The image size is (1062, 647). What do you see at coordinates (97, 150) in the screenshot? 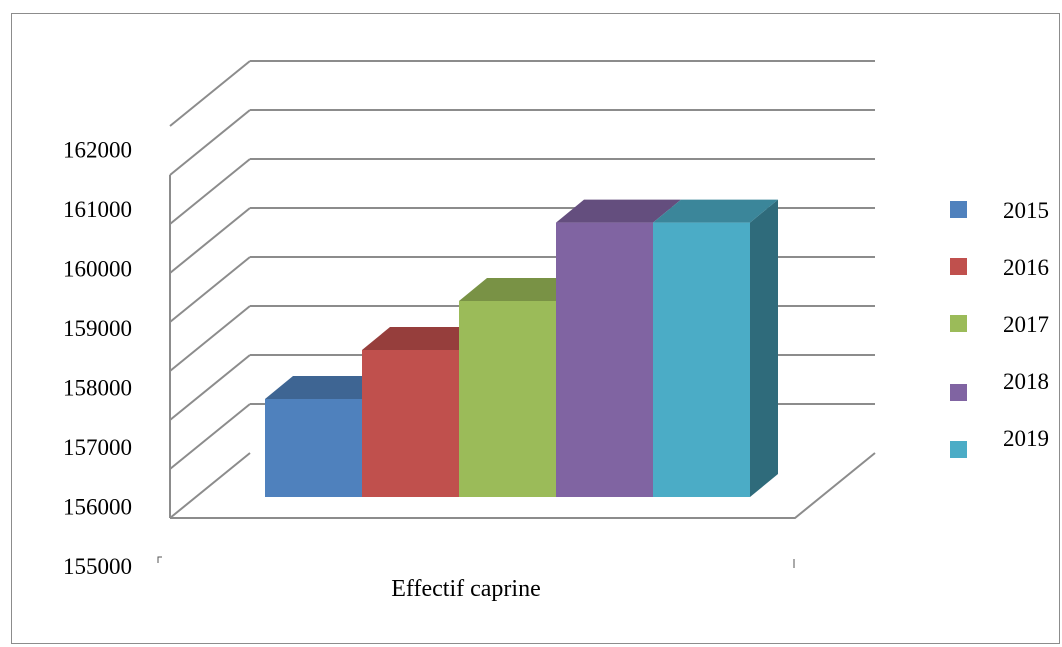
I see `y-tick-label: 162000` at bounding box center [97, 150].